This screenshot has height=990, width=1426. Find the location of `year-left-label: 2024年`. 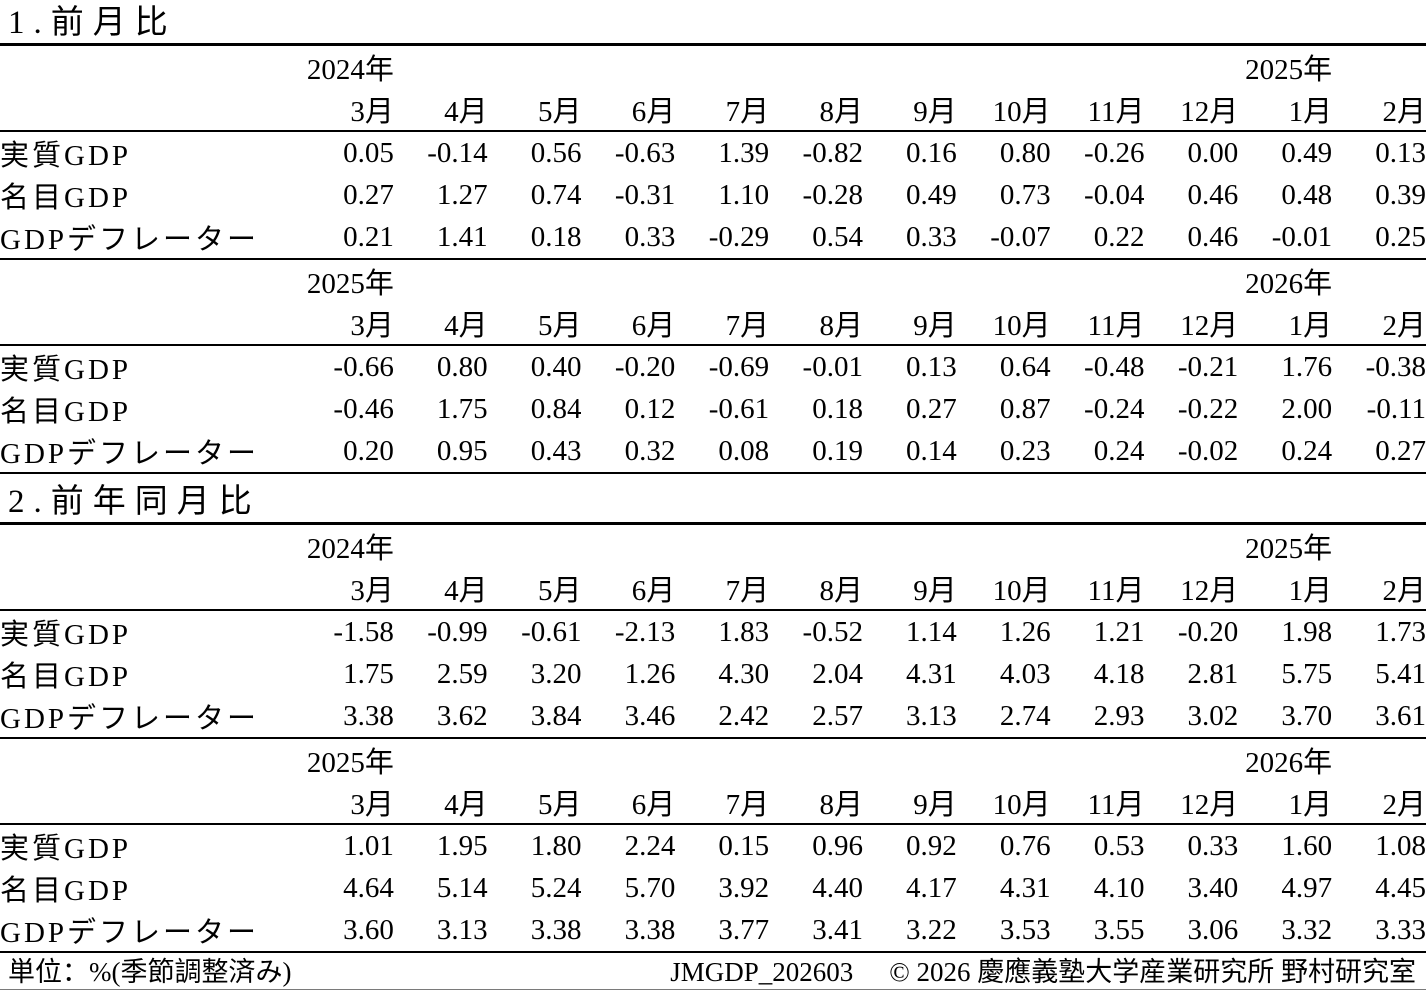

year-left-label: 2024年 is located at coordinates (350, 70).